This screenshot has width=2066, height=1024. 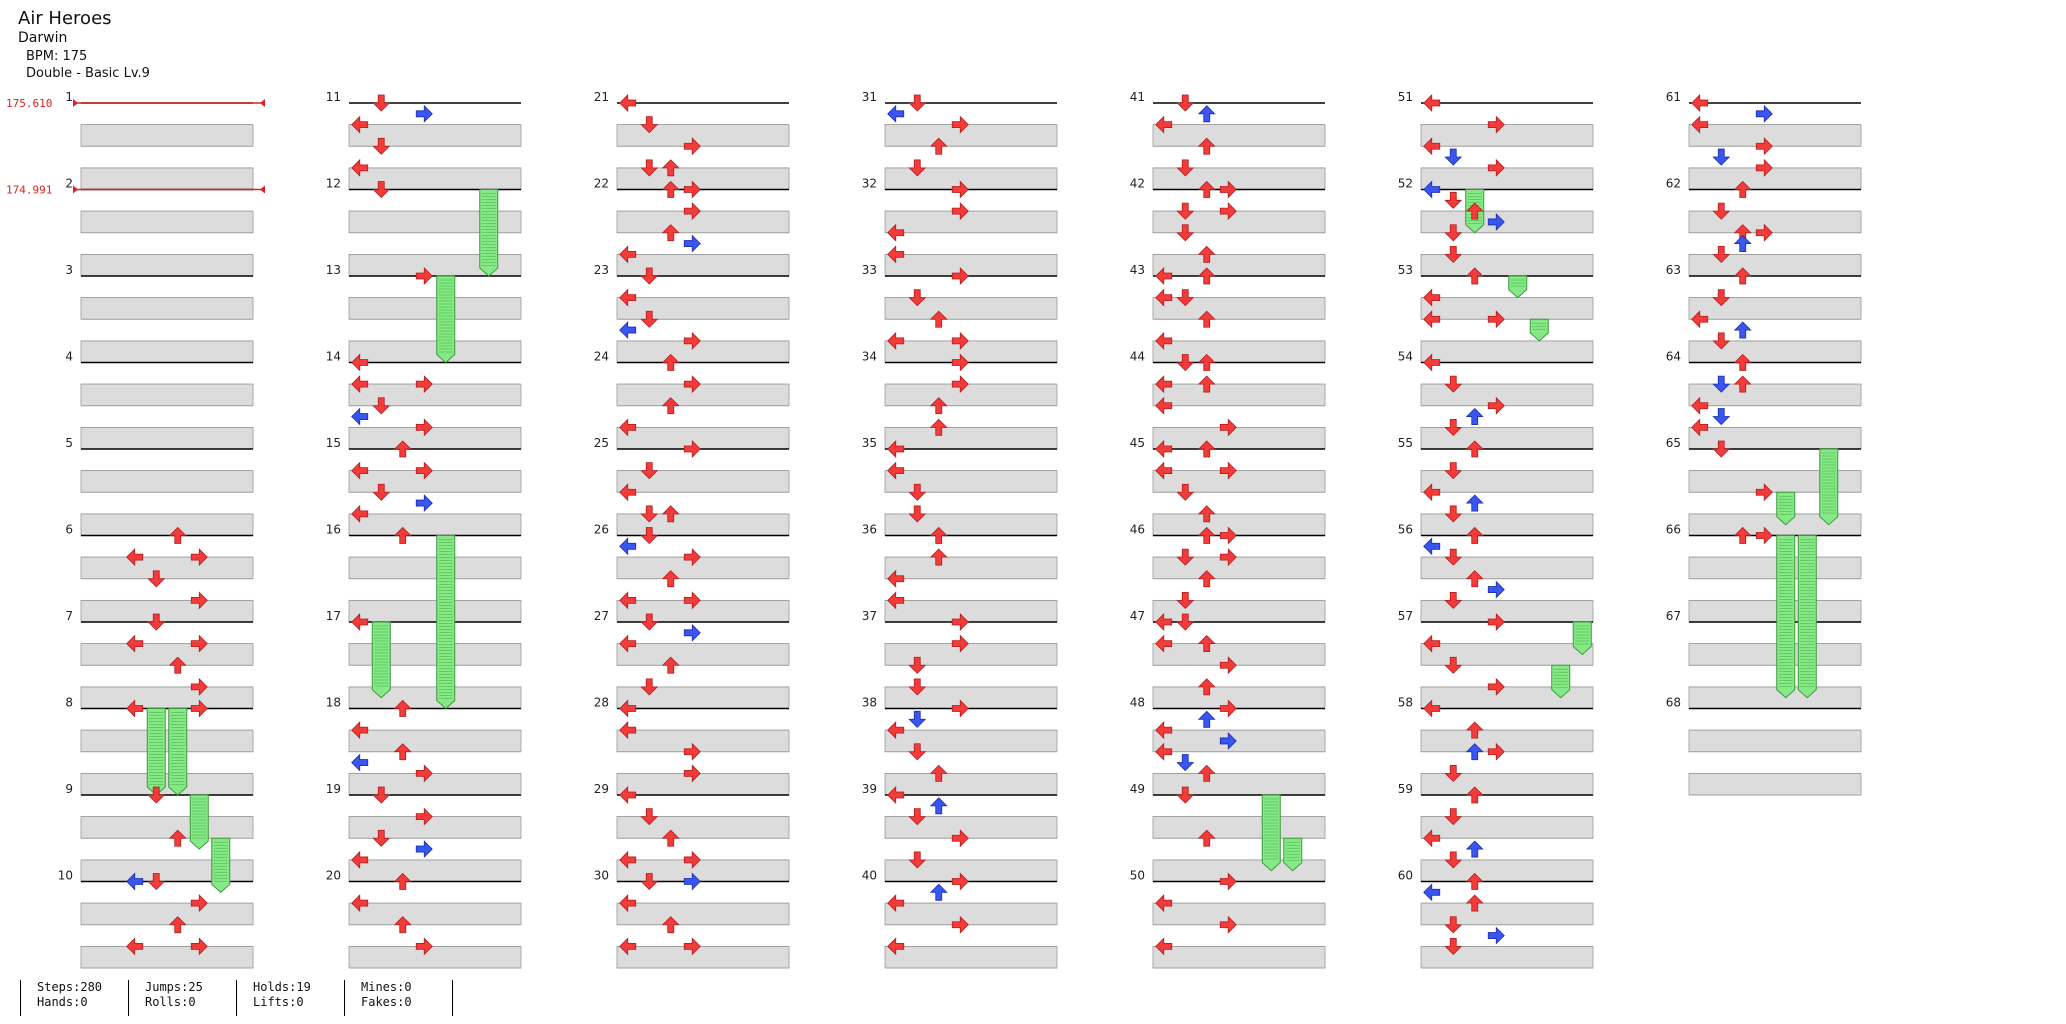 I want to click on measure-number: 18, so click(x=333, y=703).